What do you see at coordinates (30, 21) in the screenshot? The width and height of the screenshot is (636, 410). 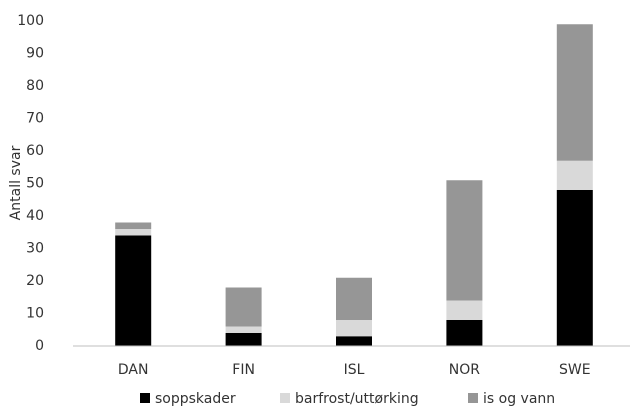 I see `y-tick-label: 100` at bounding box center [30, 21].